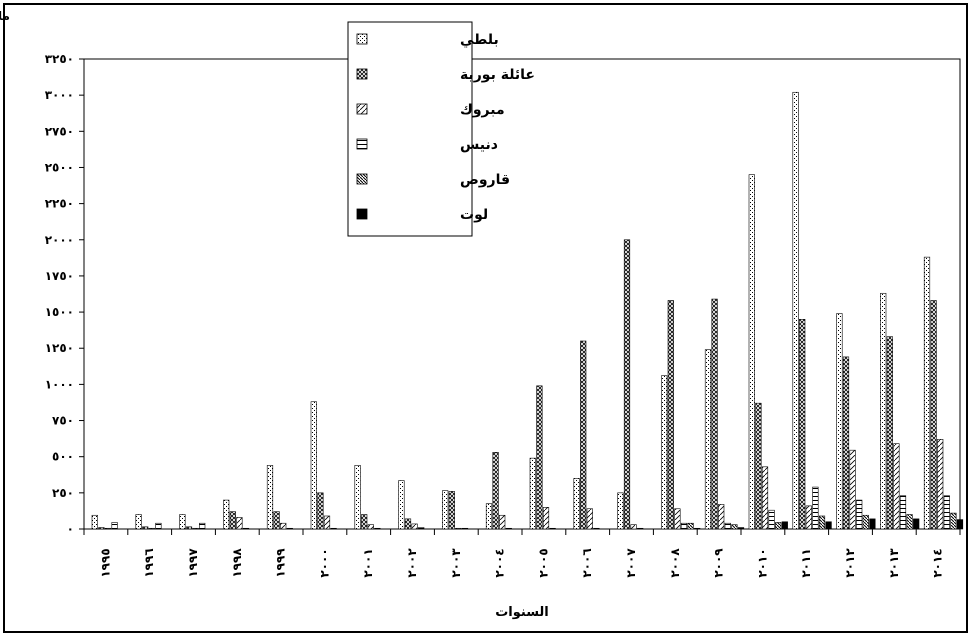  What do you see at coordinates (149, 562) in the screenshot?
I see `x-tick-label: ١٩٩٦` at bounding box center [149, 562].